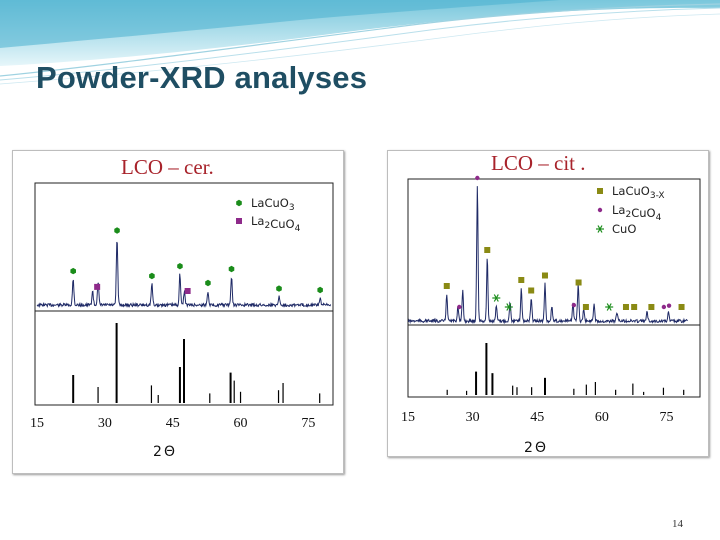 The height and width of the screenshot is (540, 720). I want to click on legend-label: LaCuO3-X, so click(638, 192).